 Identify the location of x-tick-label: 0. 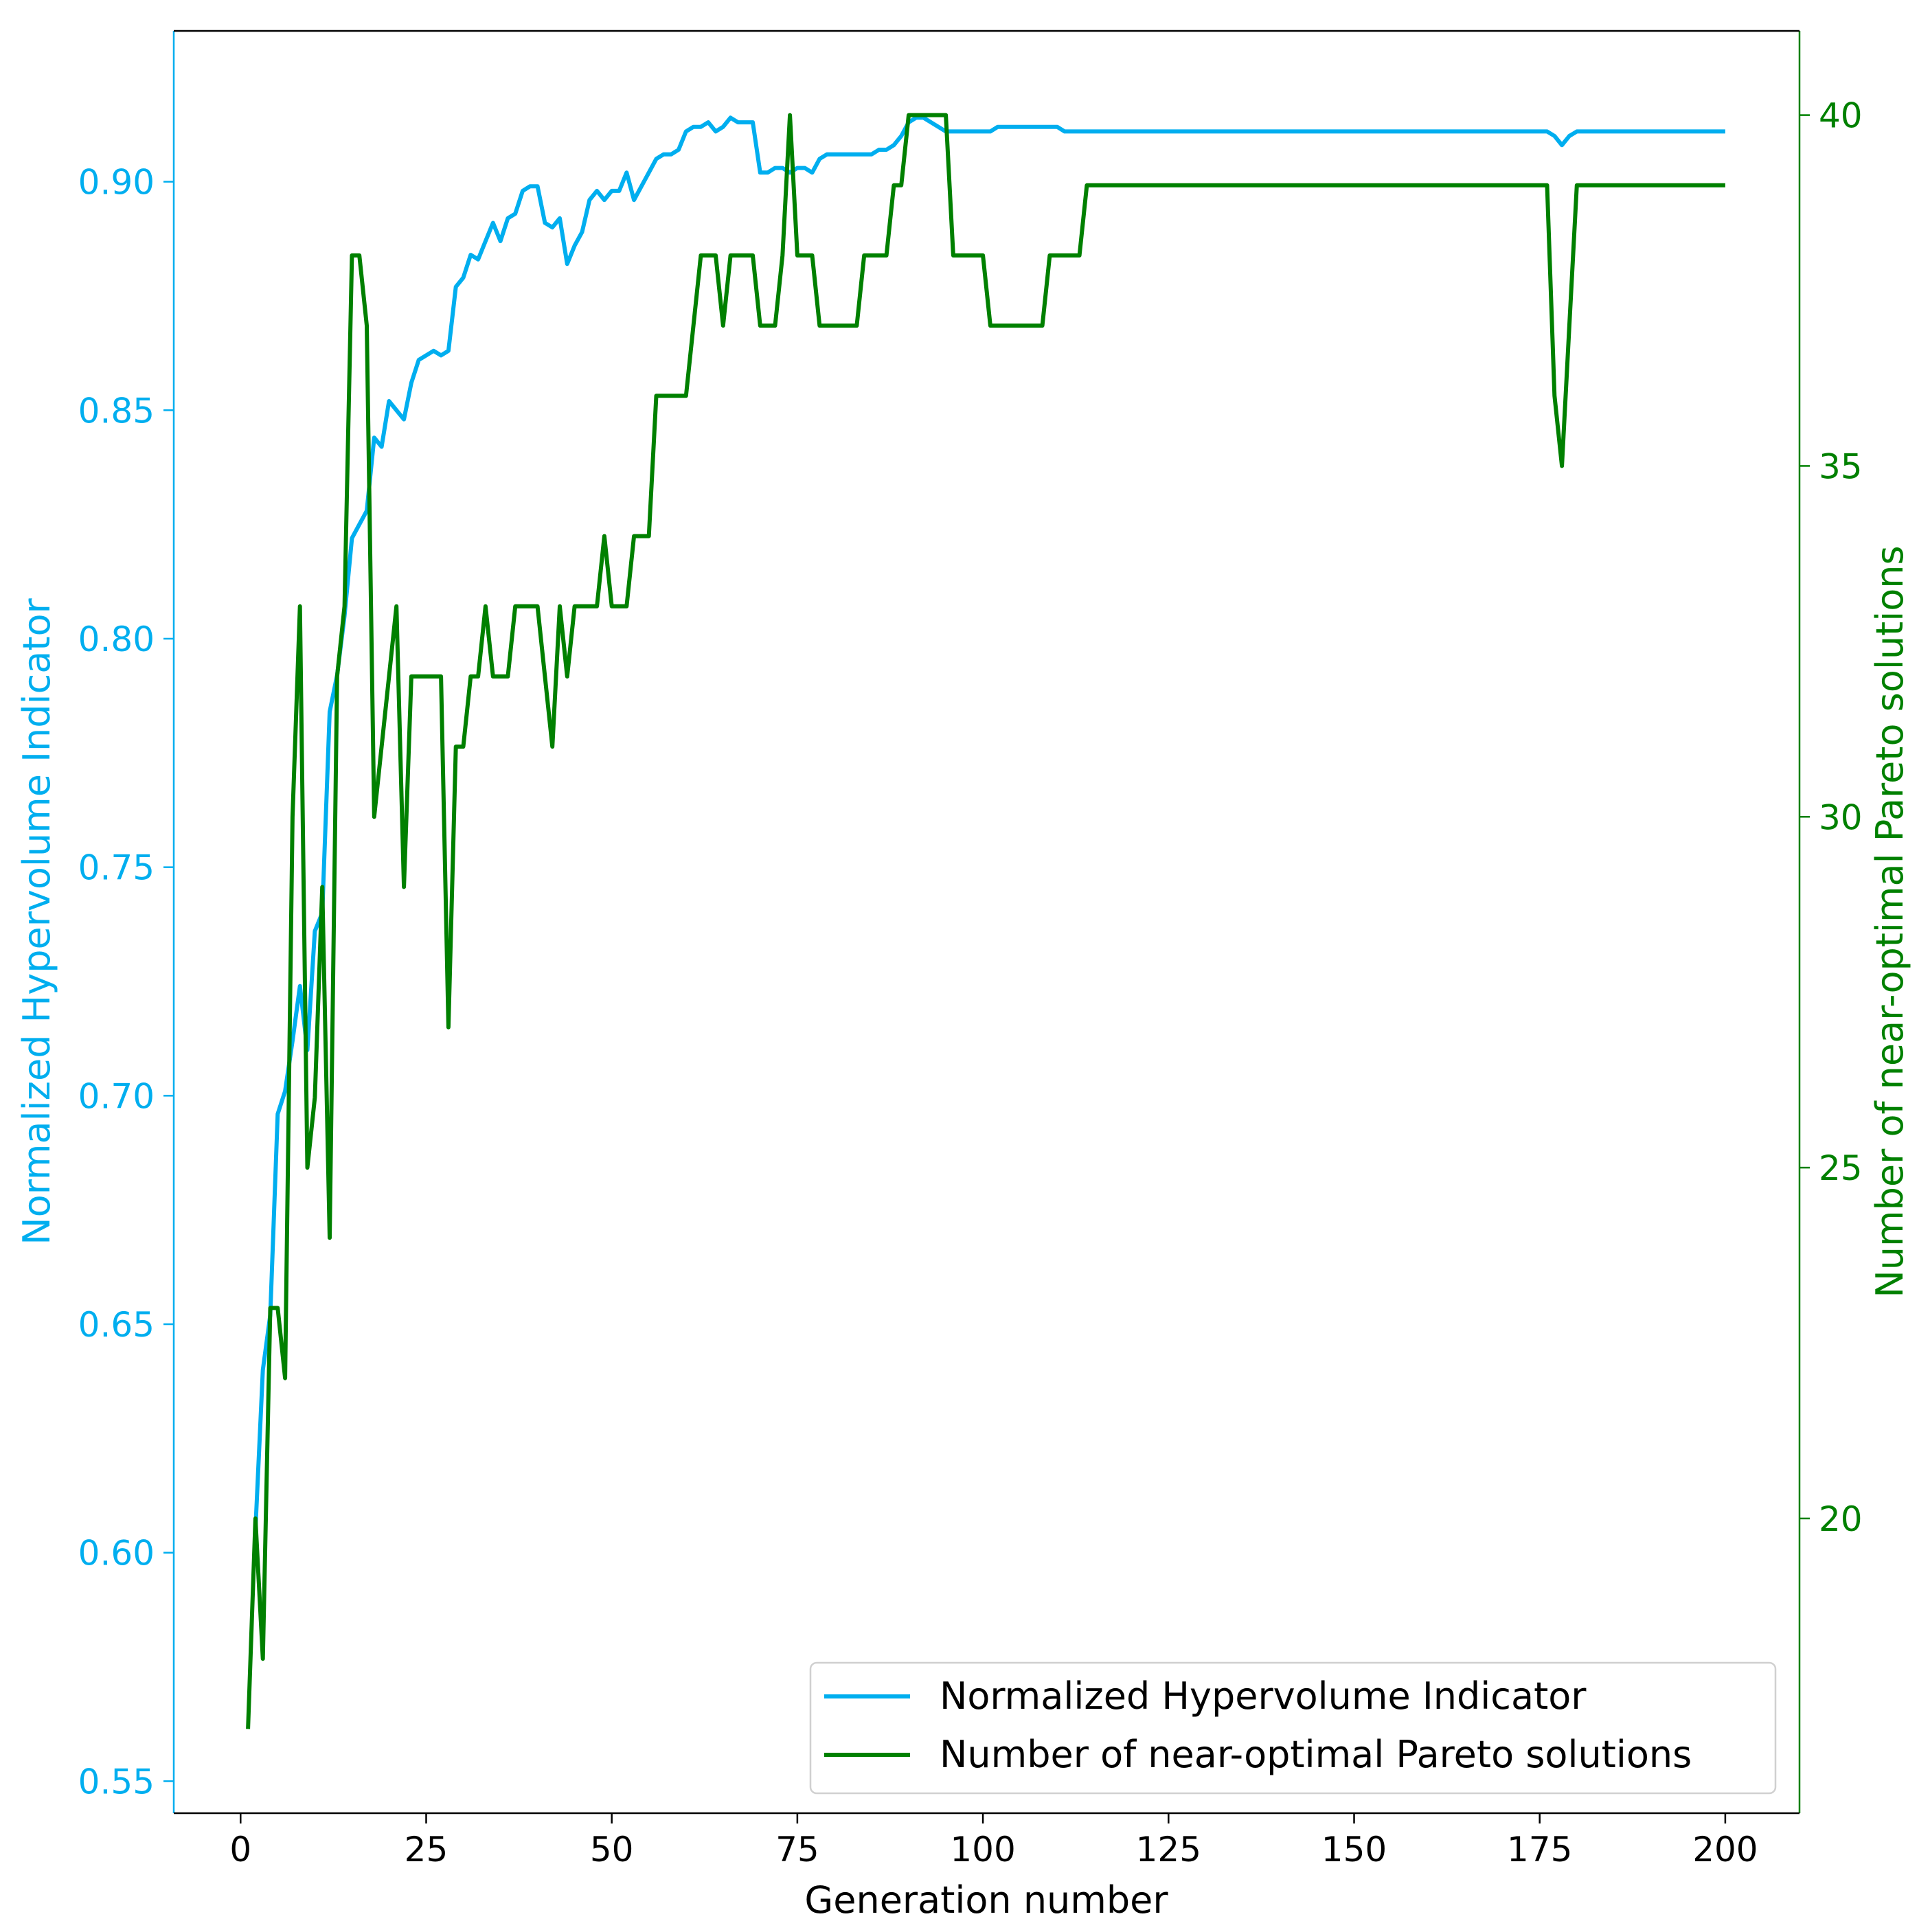
(240, 1850).